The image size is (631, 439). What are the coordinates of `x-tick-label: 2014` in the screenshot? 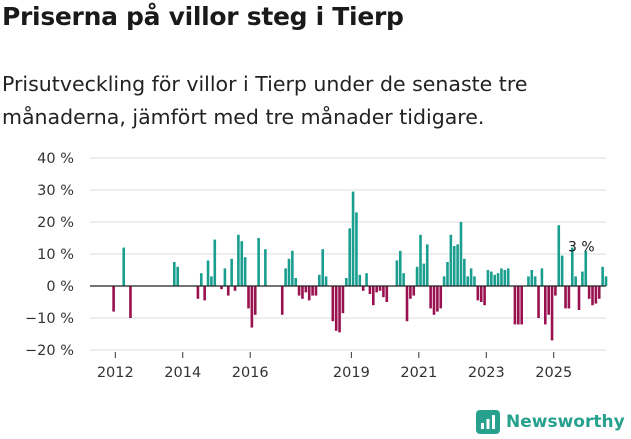 It's located at (182, 373).